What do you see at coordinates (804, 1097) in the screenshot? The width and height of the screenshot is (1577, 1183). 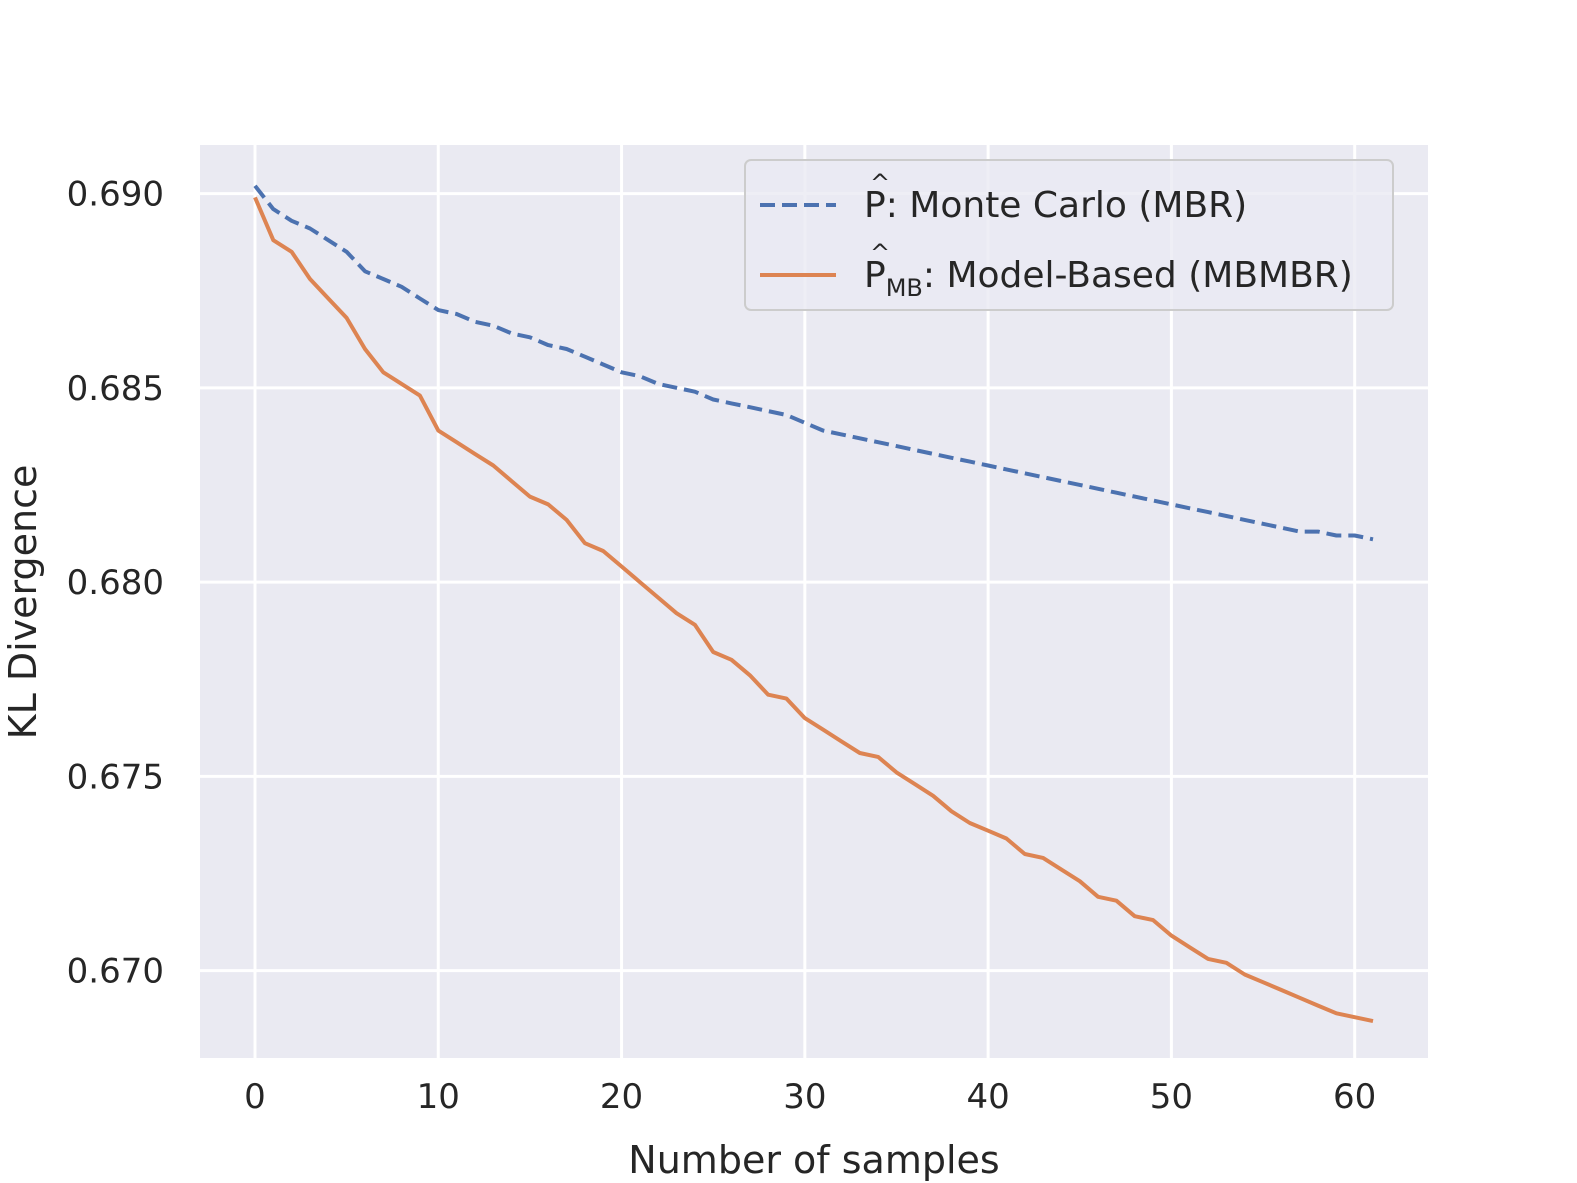 I see `x-tick-label: 30` at bounding box center [804, 1097].